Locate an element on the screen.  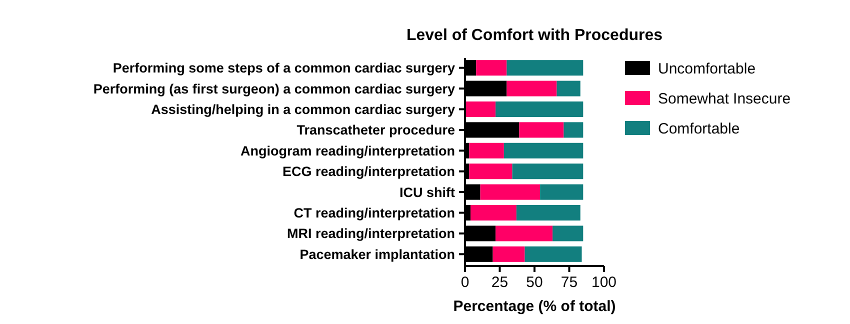
y-tick-label: MRI reading/interpretation is located at coordinates (370, 234).